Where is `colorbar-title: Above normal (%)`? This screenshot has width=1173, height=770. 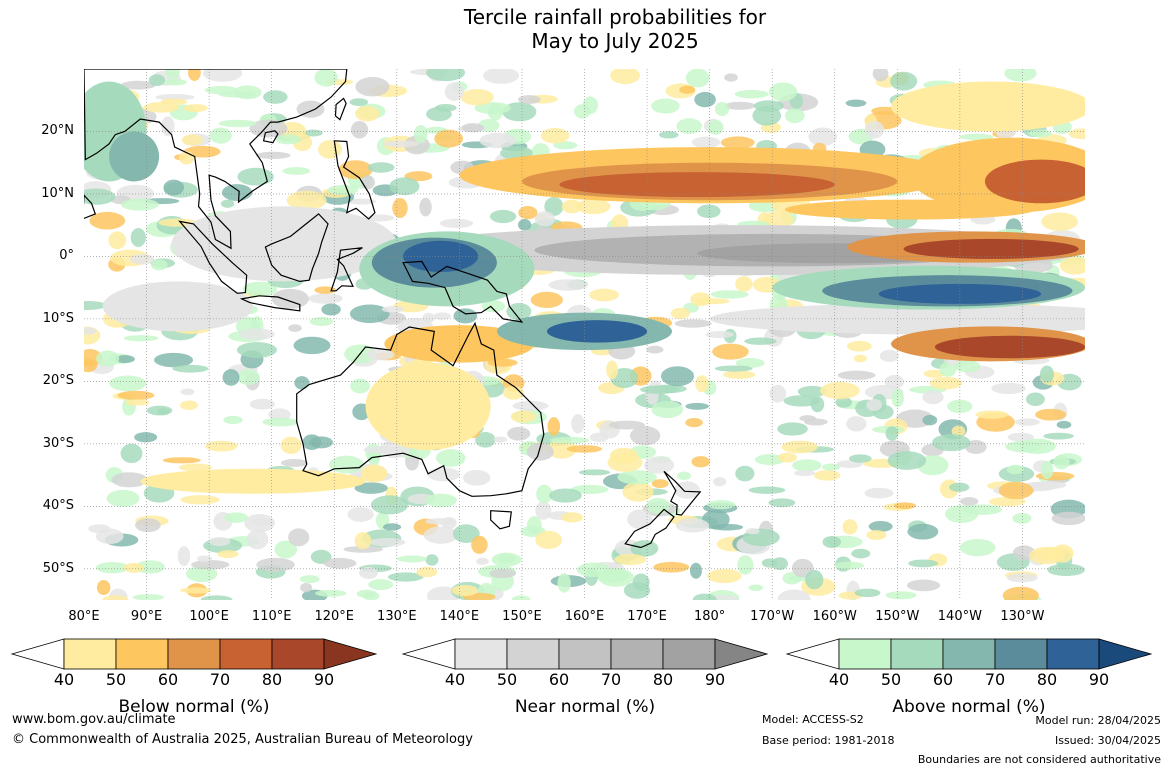
colorbar-title: Above normal (%) is located at coordinates (969, 707).